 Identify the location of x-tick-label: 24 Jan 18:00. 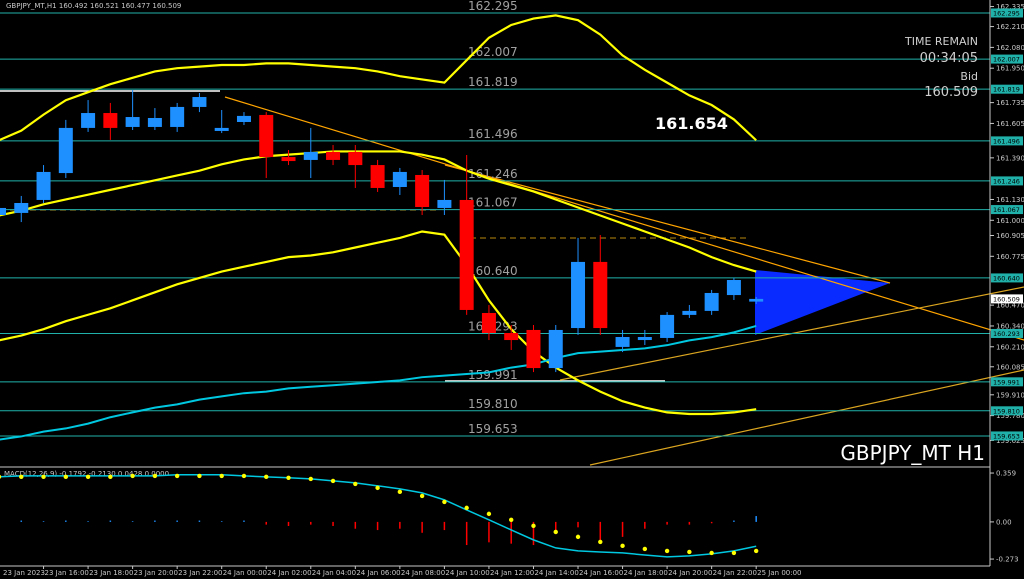
(646, 573).